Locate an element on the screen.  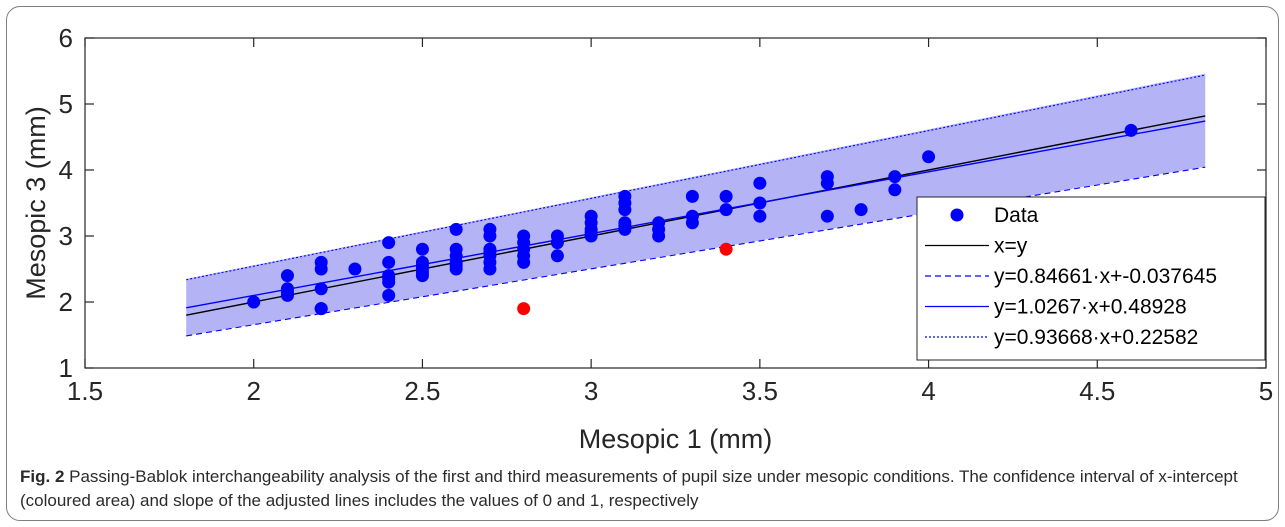
y-axis-label: Mesopic 3 (mm) is located at coordinates (36, 203).